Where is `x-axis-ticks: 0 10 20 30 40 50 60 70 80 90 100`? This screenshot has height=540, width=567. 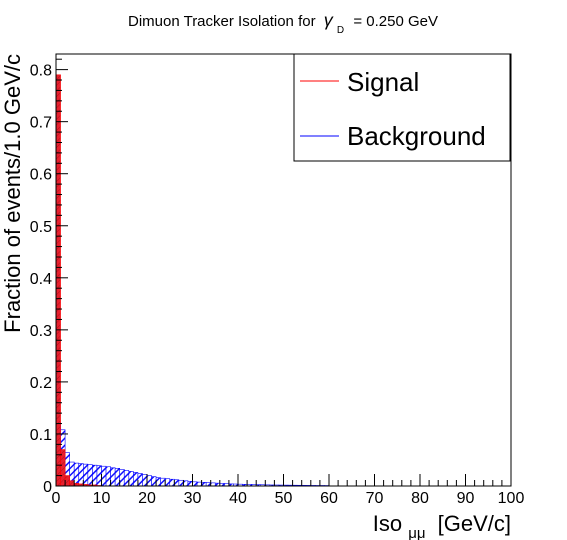
x-axis-ticks: 0 10 20 30 40 50 60 70 80 90 100 is located at coordinates (288, 490).